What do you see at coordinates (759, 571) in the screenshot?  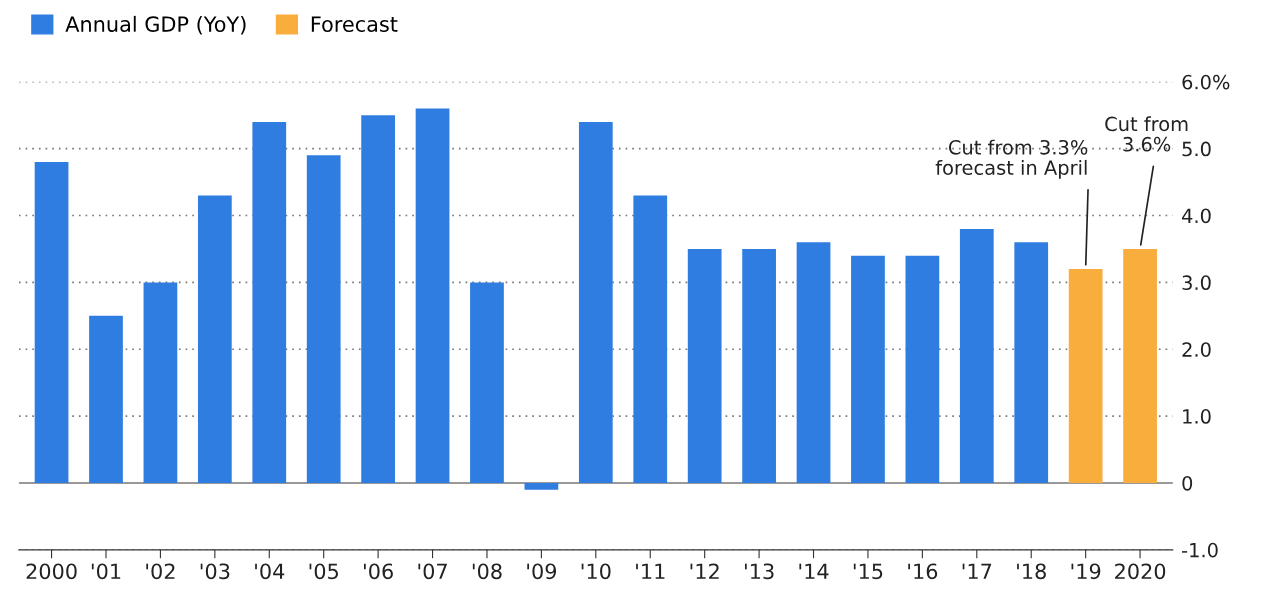 I see `x-tick-label: '13` at bounding box center [759, 571].